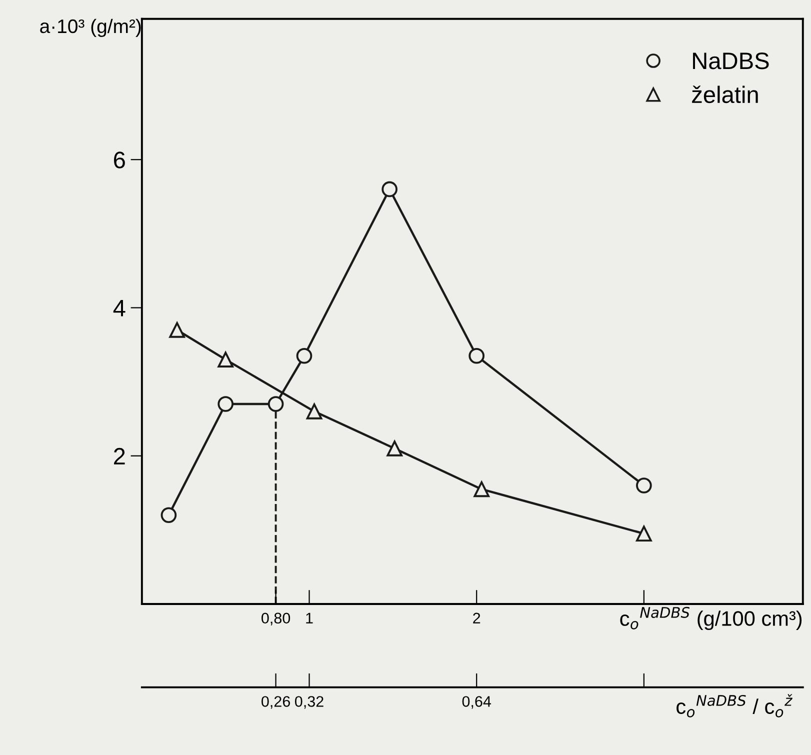  What do you see at coordinates (711, 618) in the screenshot?
I see `x-axis-title: c$_{o}$$^{NaDBS}$ (g/100 cm³)` at bounding box center [711, 618].